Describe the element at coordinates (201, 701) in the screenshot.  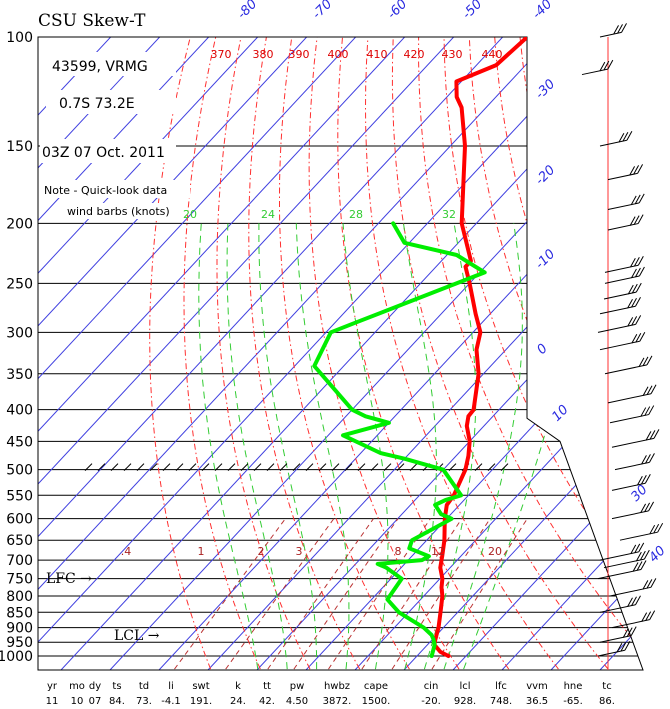
I see `index-value: 191.` at that location.